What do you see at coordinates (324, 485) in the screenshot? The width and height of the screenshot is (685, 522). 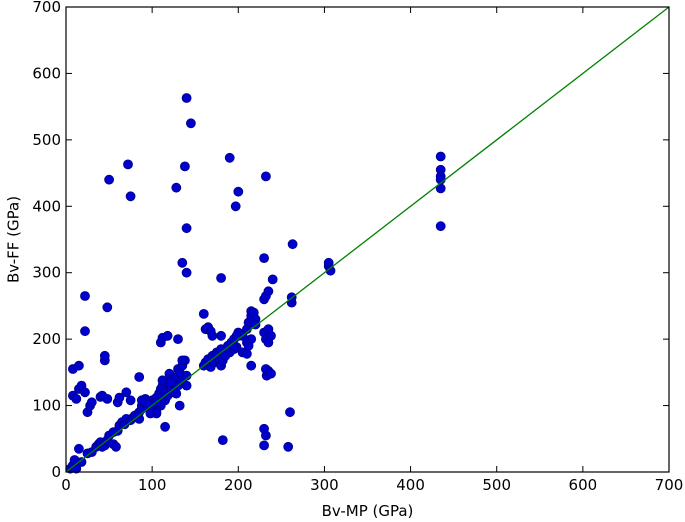 I see `x-tick-label-300: 300` at bounding box center [324, 485].